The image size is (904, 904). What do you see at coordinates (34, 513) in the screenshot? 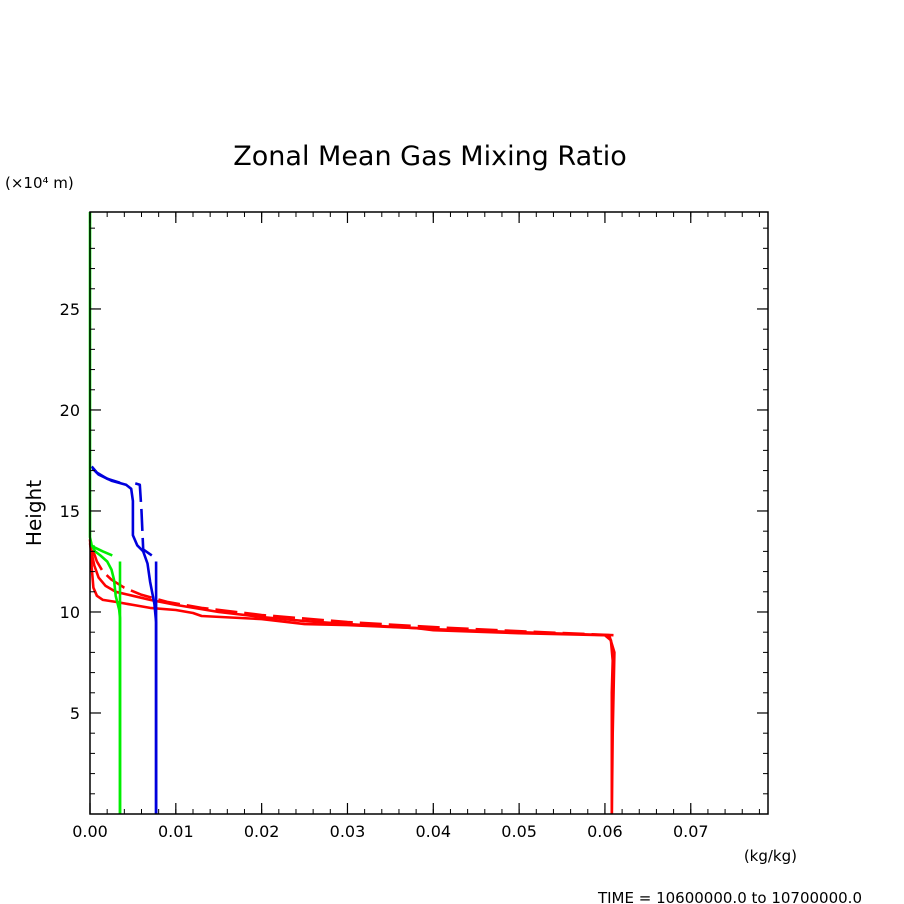
I see `y-axis-title: Height` at bounding box center [34, 513].